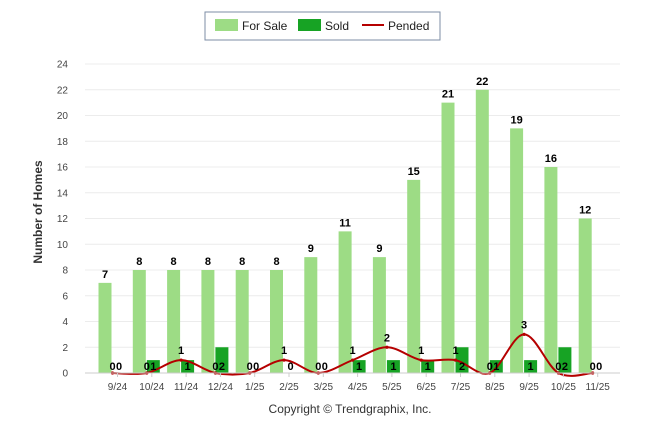 This screenshot has height=434, width=646. What do you see at coordinates (151, 387) in the screenshot?
I see `x-tick-10-24: 10/24` at bounding box center [151, 387].